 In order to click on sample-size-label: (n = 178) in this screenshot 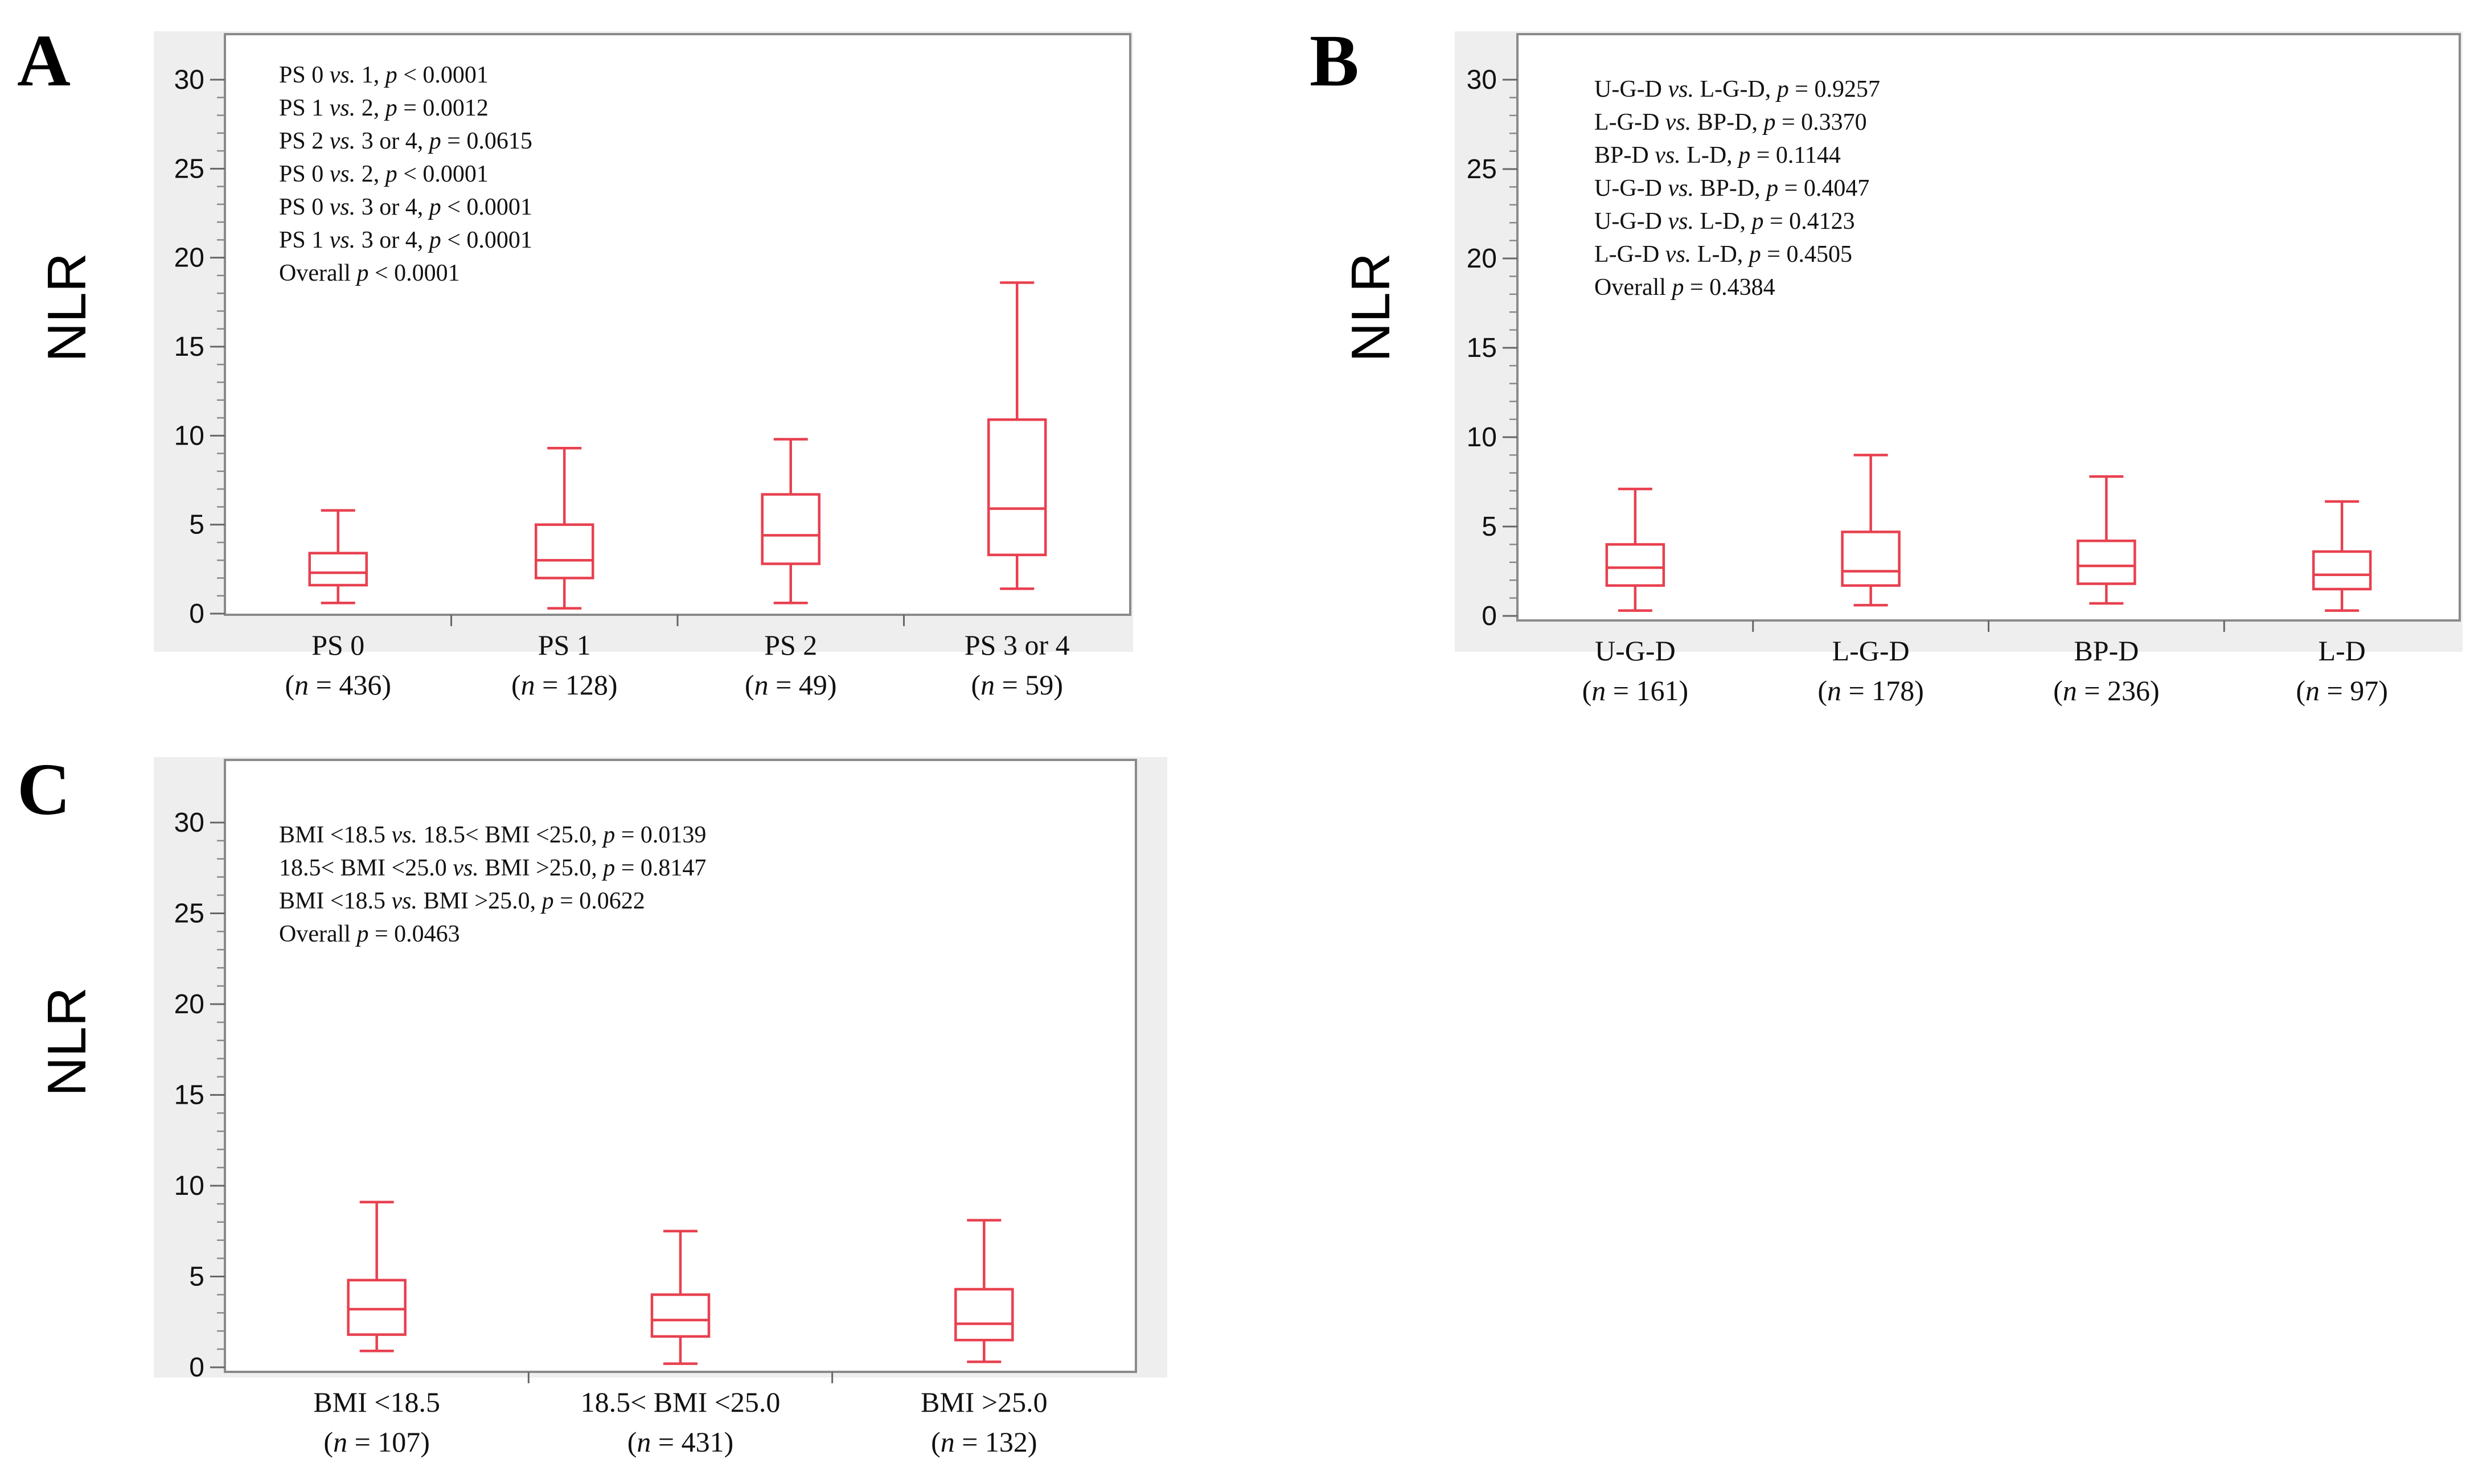, I will do `click(1870, 690)`.